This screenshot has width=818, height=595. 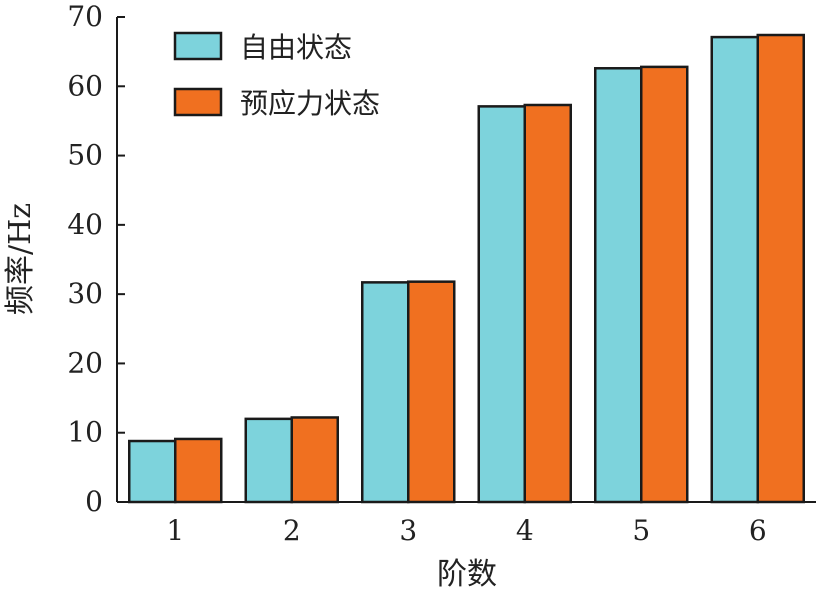 What do you see at coordinates (94, 501) in the screenshot?
I see `y-tick-label: 0` at bounding box center [94, 501].